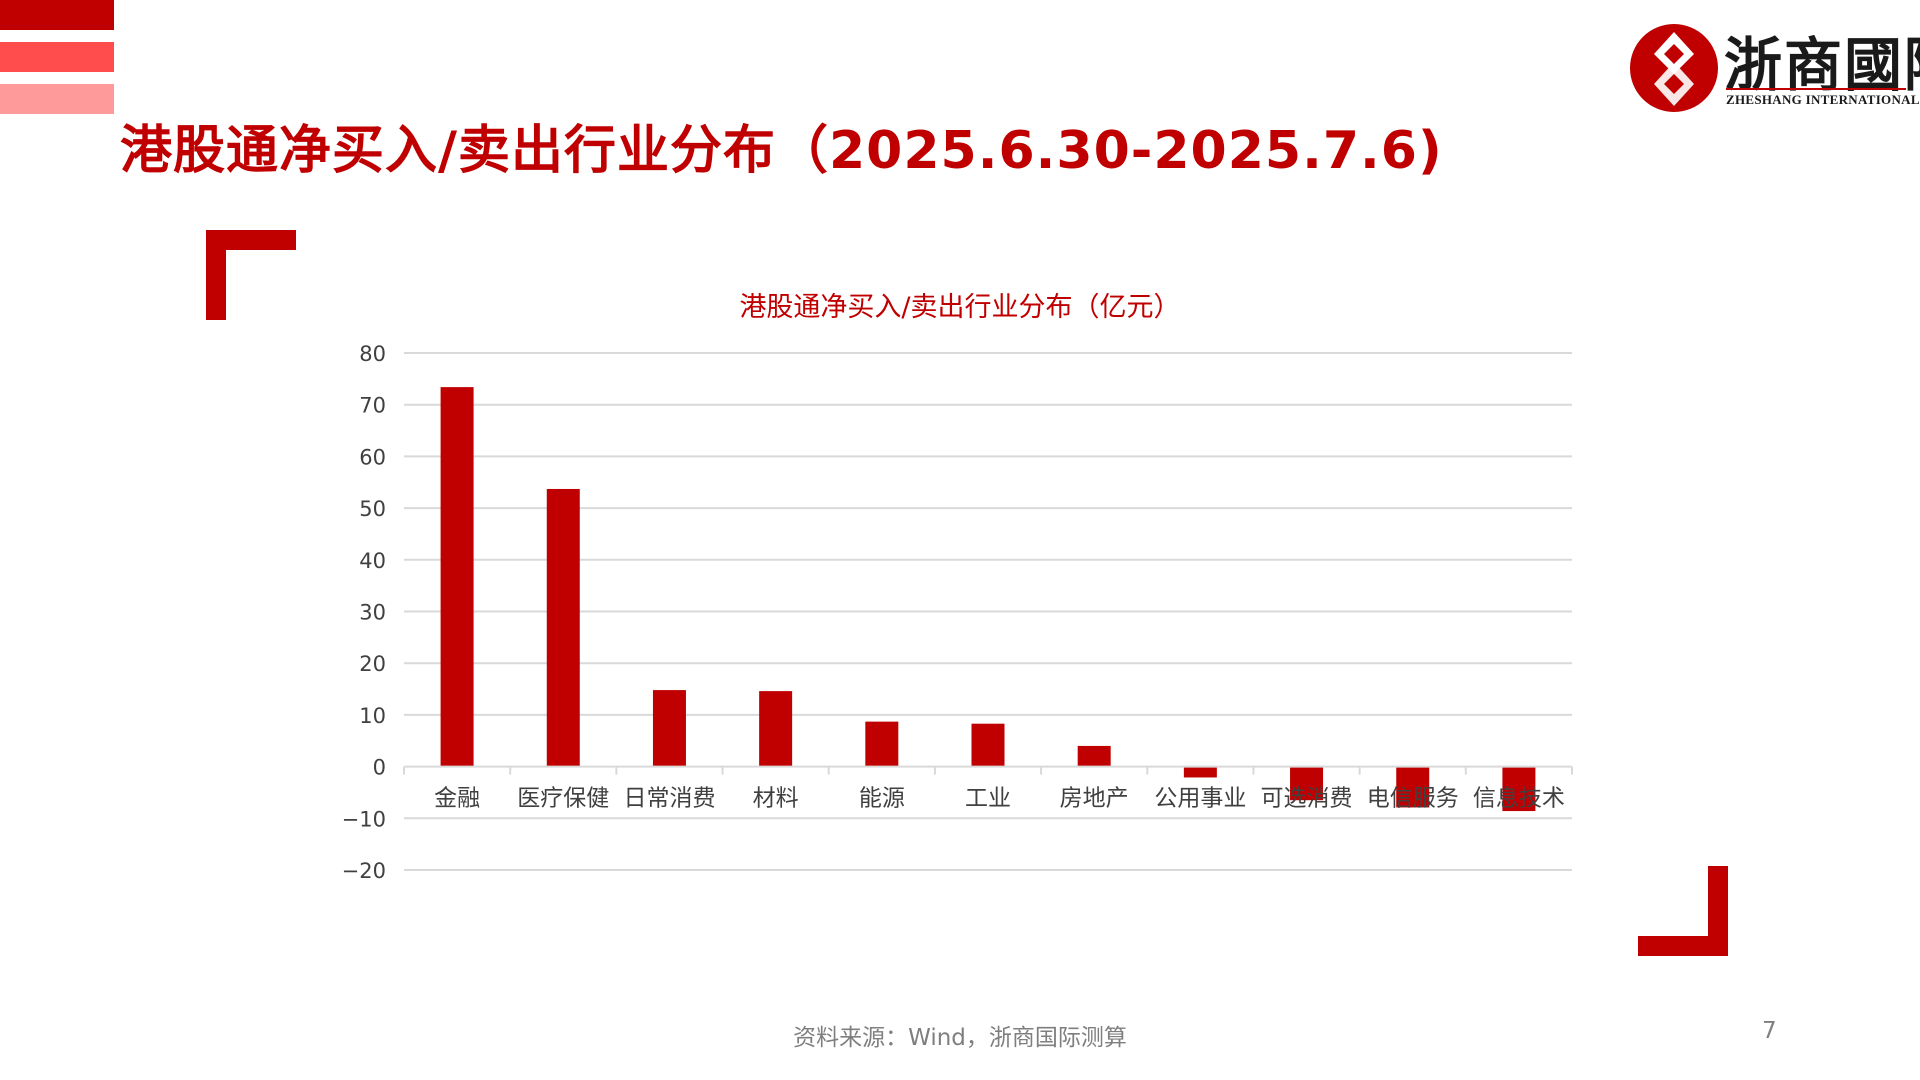  Describe the element at coordinates (57, 57) in the screenshot. I see `header-stripe-mid` at that location.